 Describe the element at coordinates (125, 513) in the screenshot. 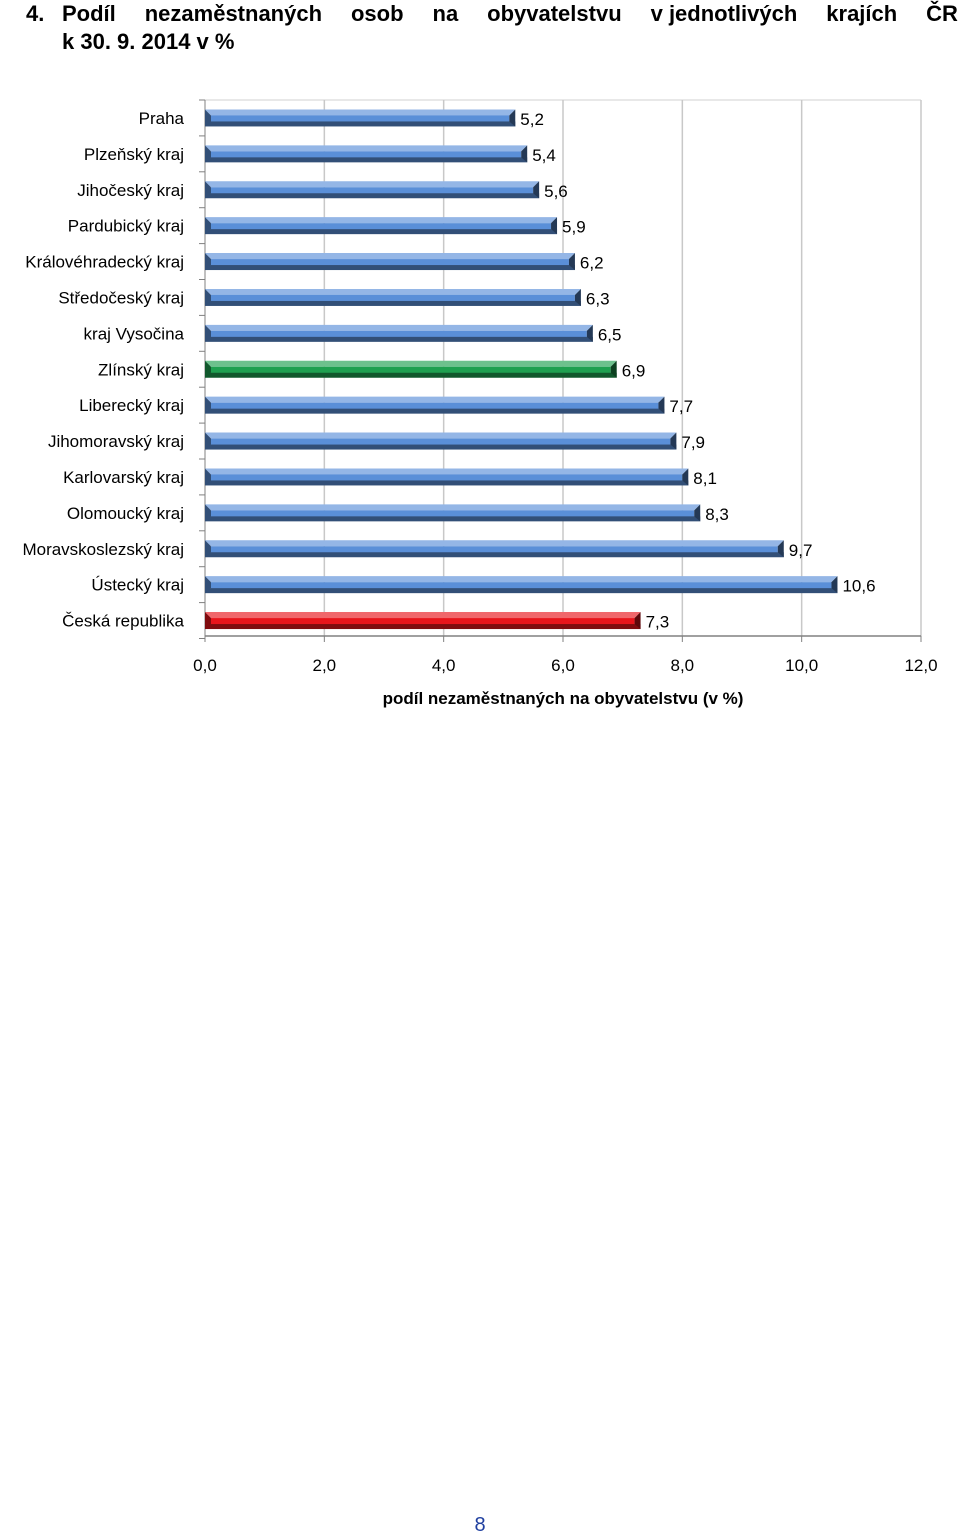

I see `category-label: Olomoucký kraj` at that location.